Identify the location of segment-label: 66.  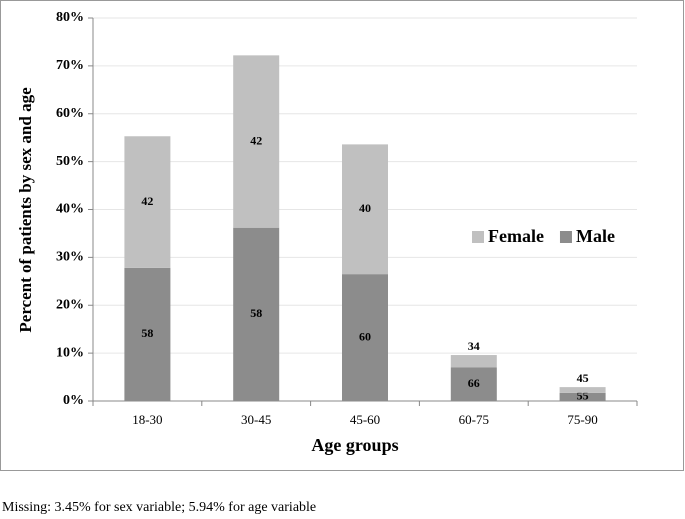
(474, 383).